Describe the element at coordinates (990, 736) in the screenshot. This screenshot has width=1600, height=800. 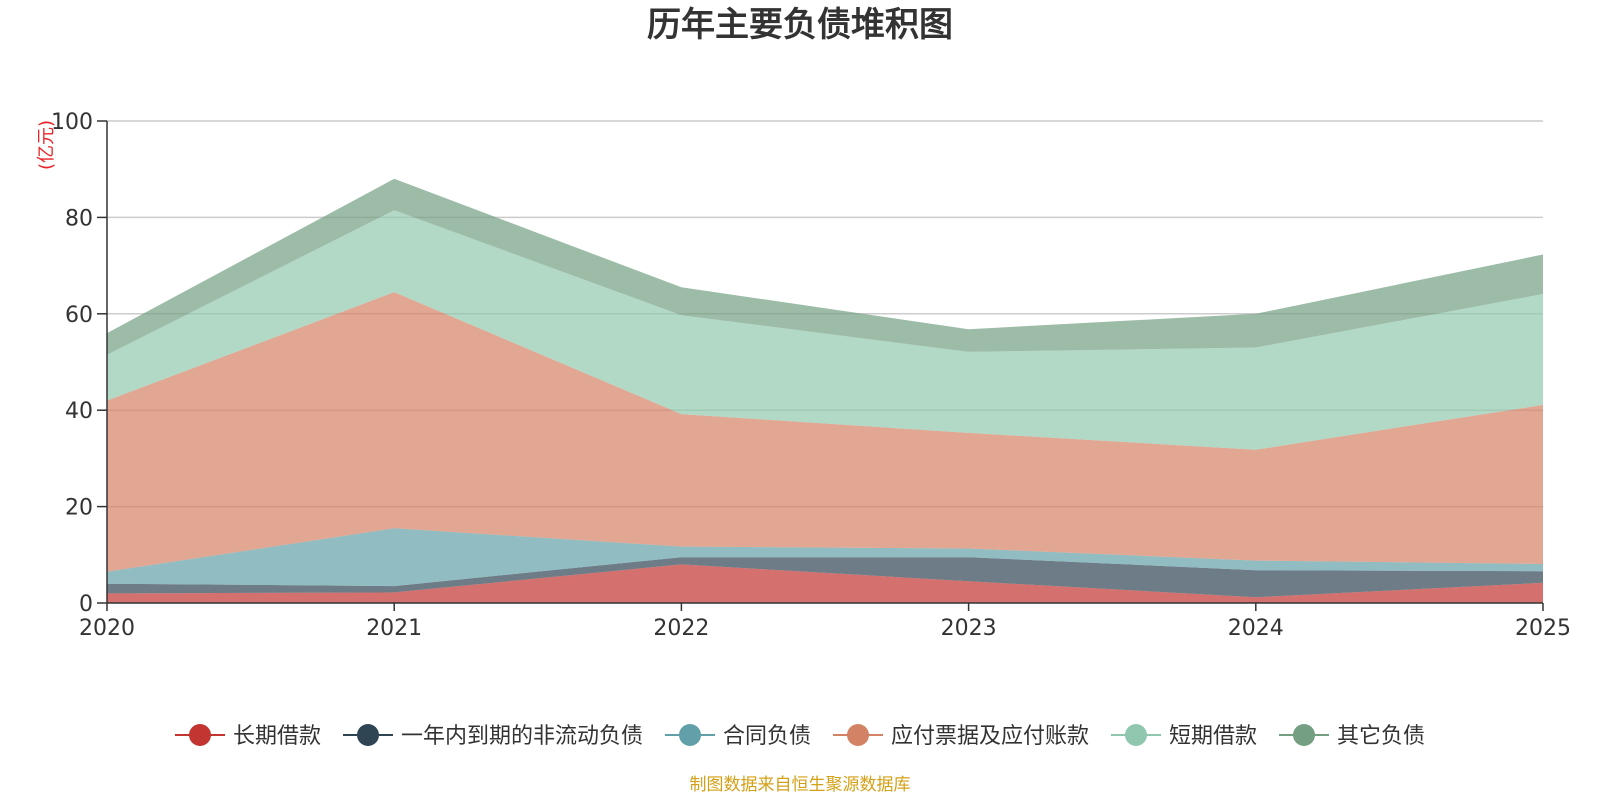
I see `legend-label: 应付票据及应付账款` at that location.